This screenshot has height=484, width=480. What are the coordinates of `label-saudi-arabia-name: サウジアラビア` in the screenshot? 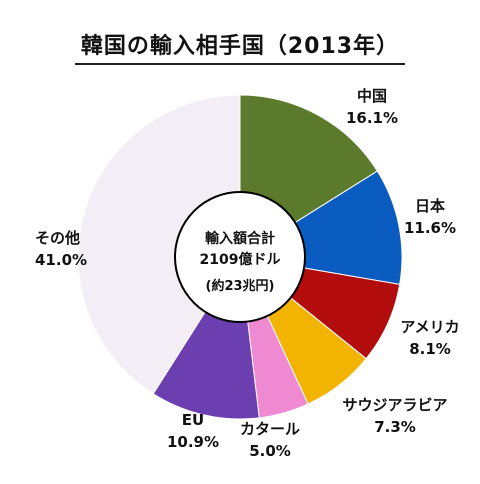 It's located at (394, 405).